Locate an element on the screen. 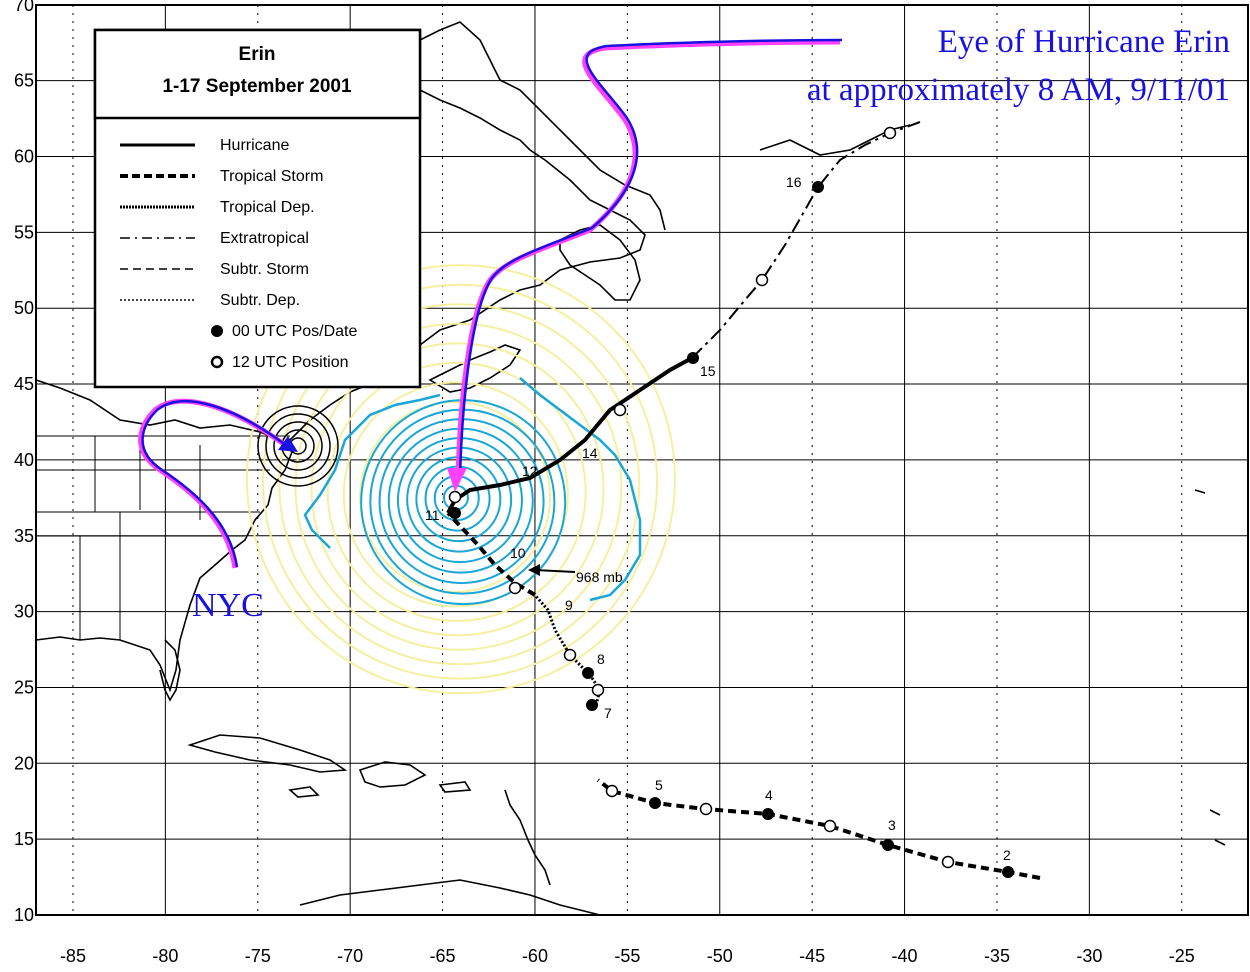 This screenshot has height=972, width=1250. legend-label: 00 UTC Pos/Date is located at coordinates (294, 331).